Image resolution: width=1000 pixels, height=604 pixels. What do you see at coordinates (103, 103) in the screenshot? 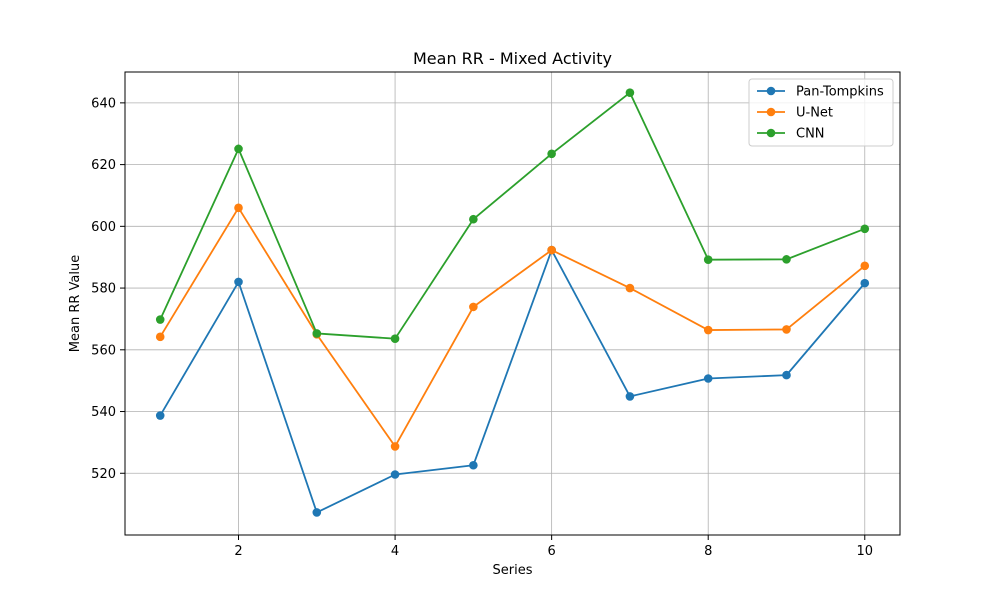
I see `y-tick-label: 640` at bounding box center [103, 103].